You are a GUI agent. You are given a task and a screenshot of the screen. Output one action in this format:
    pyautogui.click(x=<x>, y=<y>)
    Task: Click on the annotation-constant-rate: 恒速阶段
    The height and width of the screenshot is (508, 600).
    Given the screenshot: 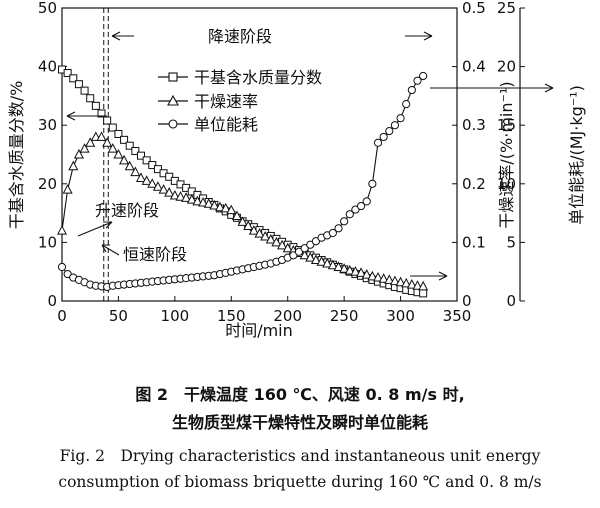 What is the action you would take?
    pyautogui.click(x=155, y=254)
    